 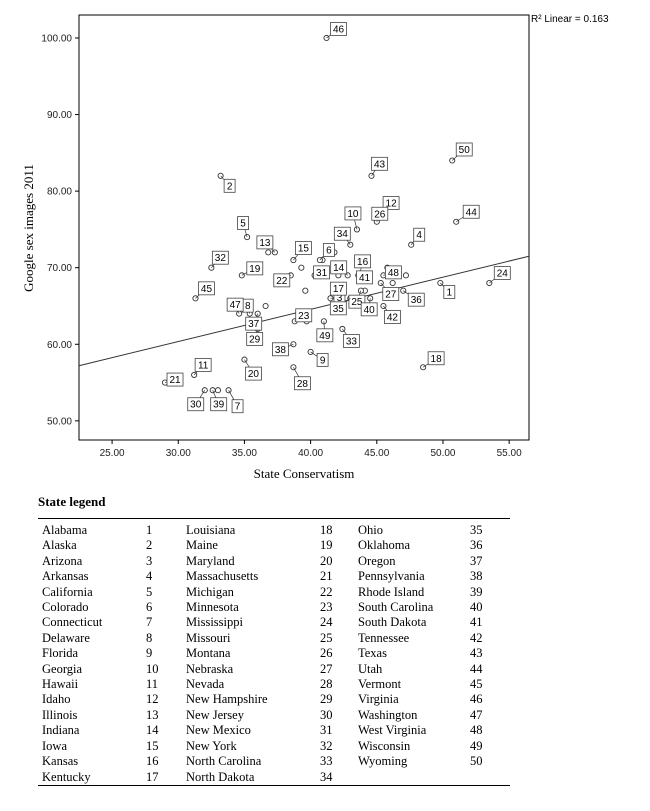 I want to click on legend-state-name: West Virginia, so click(x=392, y=730).